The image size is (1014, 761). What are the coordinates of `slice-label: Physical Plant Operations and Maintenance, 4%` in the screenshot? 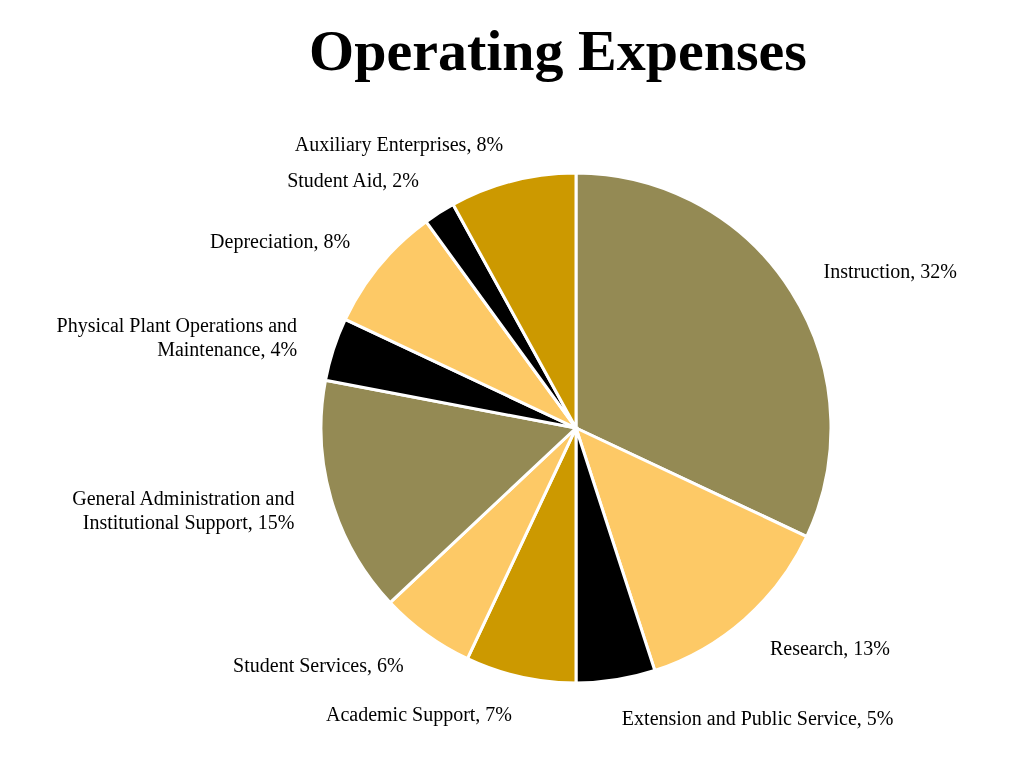 It's located at (177, 337).